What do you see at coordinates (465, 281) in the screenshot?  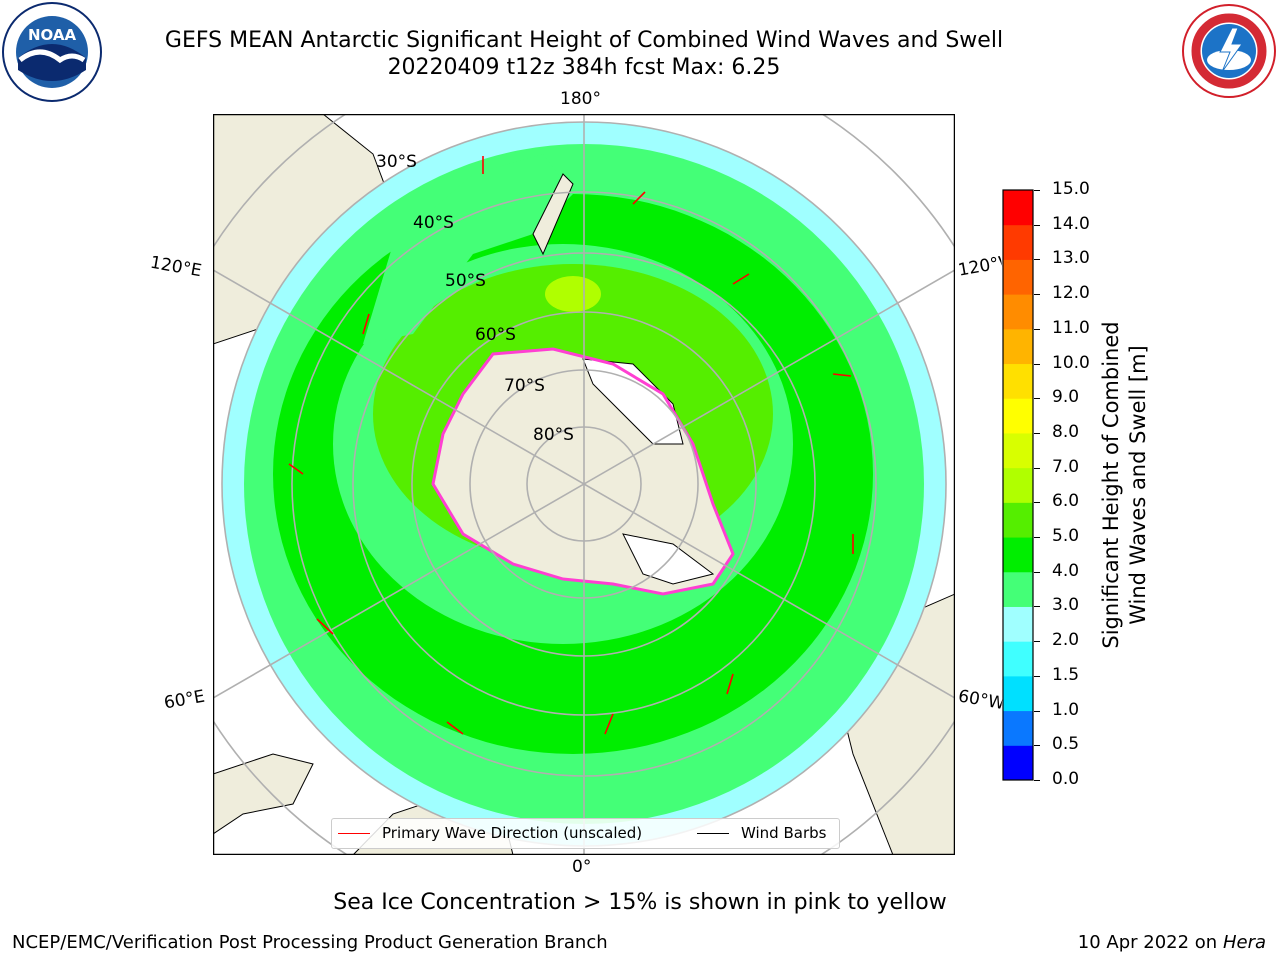 I see `lat-label-50s: 50°S` at bounding box center [465, 281].